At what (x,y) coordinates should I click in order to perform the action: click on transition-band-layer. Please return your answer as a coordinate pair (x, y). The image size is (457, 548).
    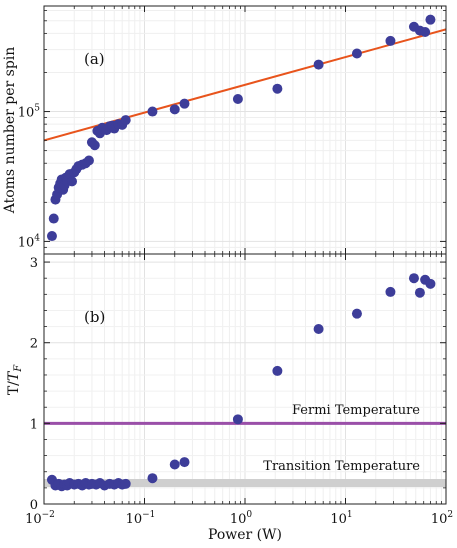
    Looking at the image, I should click on (245, 483).